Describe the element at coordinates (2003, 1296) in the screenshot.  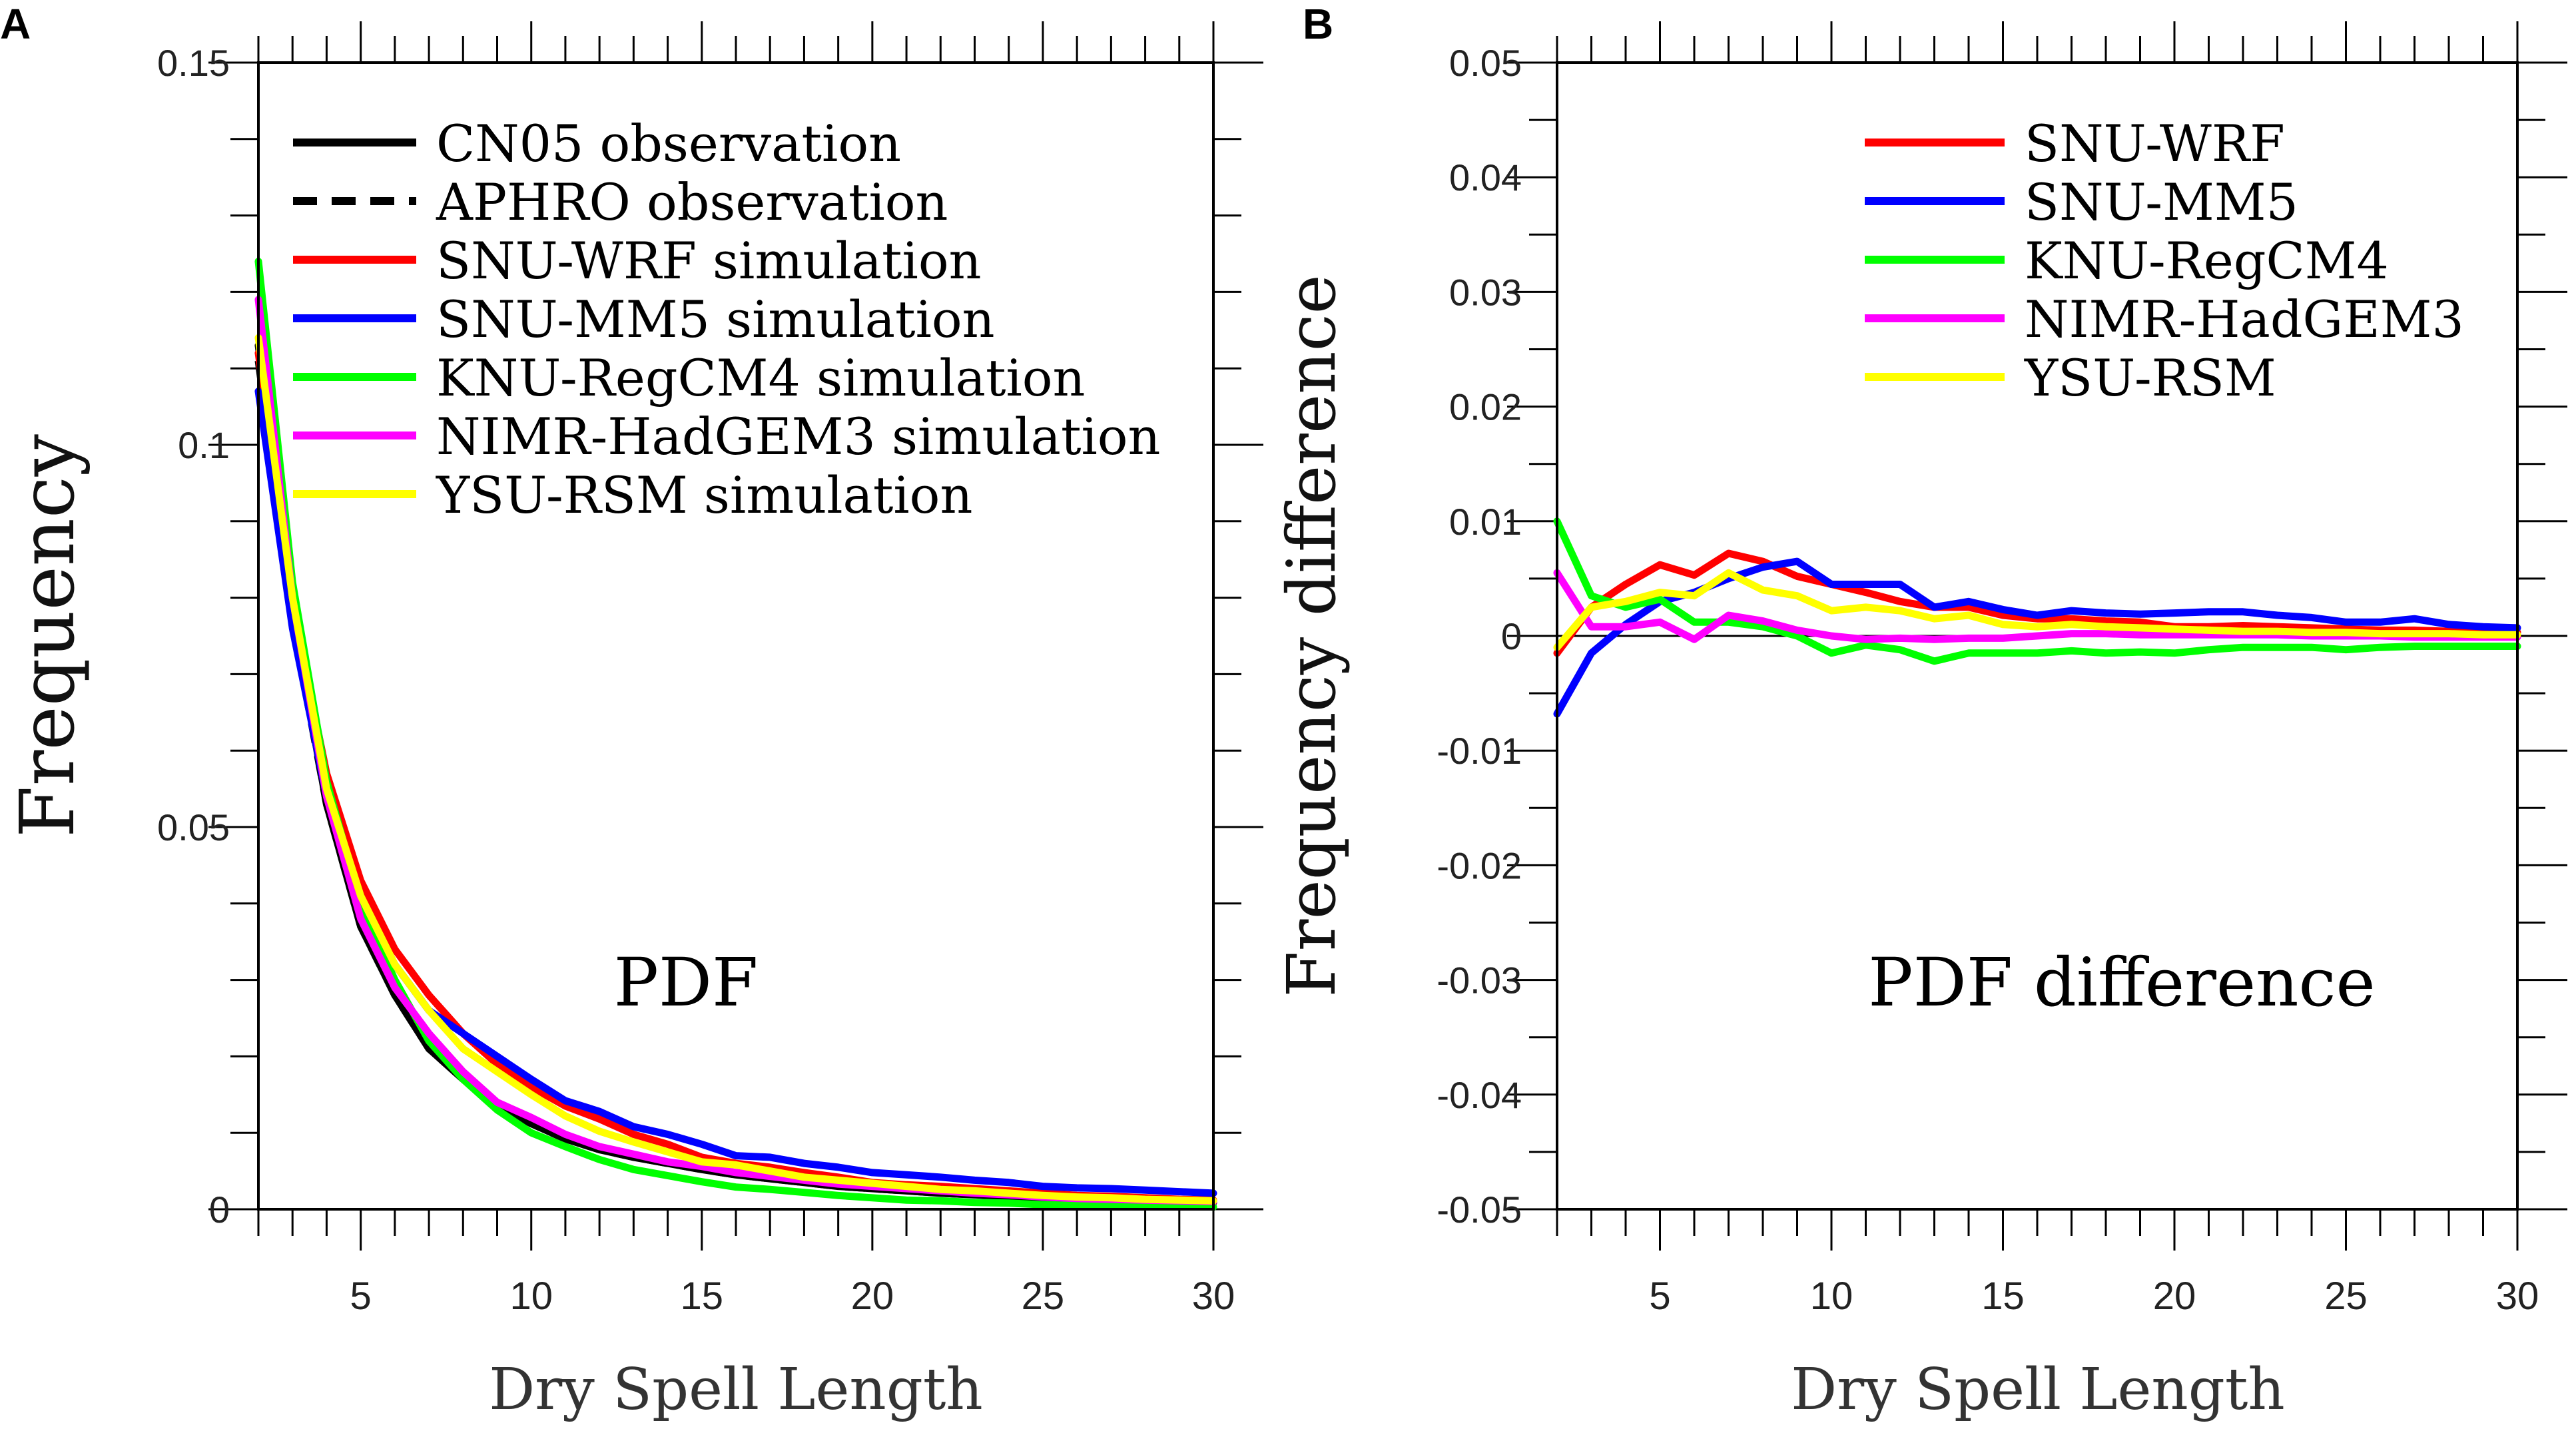
I see `panel-b-x-tick-label: 15` at that location.